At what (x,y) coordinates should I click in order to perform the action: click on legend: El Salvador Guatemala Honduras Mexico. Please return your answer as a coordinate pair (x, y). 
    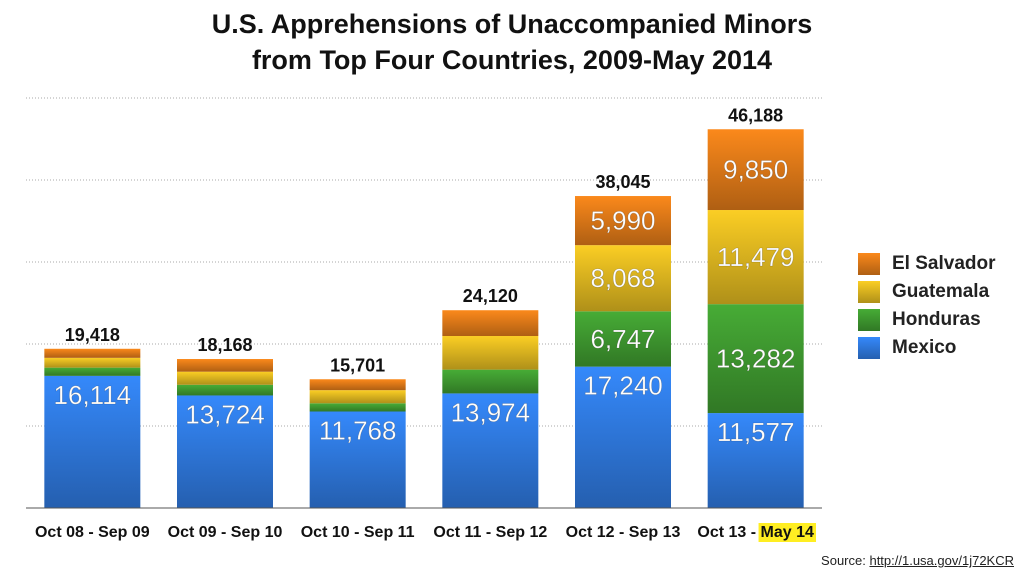
    Looking at the image, I should click on (927, 306).